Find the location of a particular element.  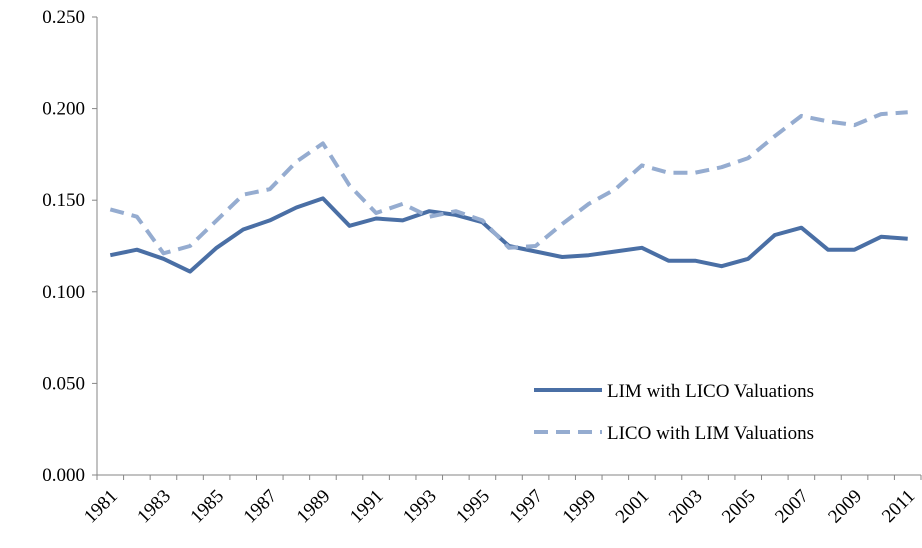

x-tick-label: 1993 is located at coordinates (420, 507).